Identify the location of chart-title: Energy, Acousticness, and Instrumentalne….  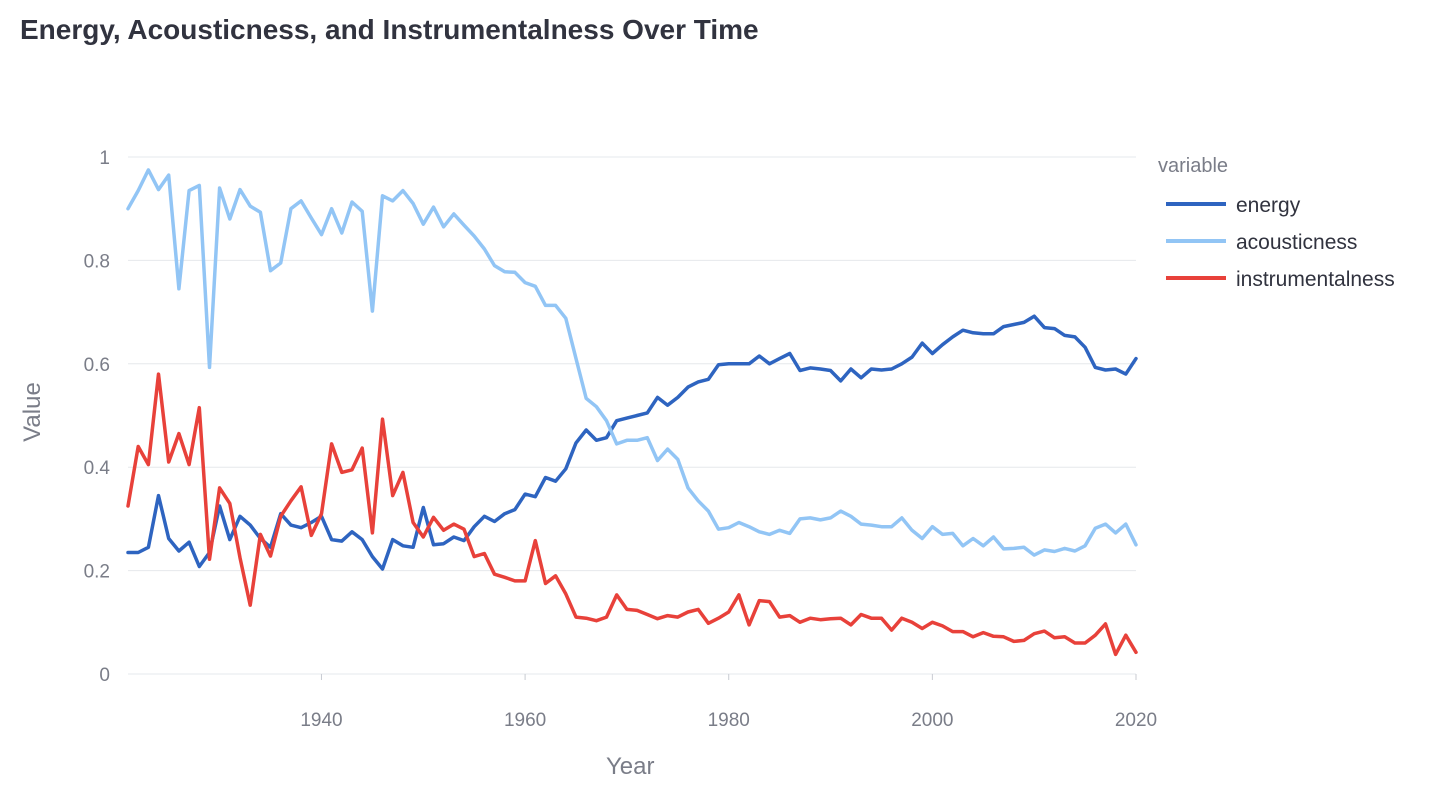
(389, 29).